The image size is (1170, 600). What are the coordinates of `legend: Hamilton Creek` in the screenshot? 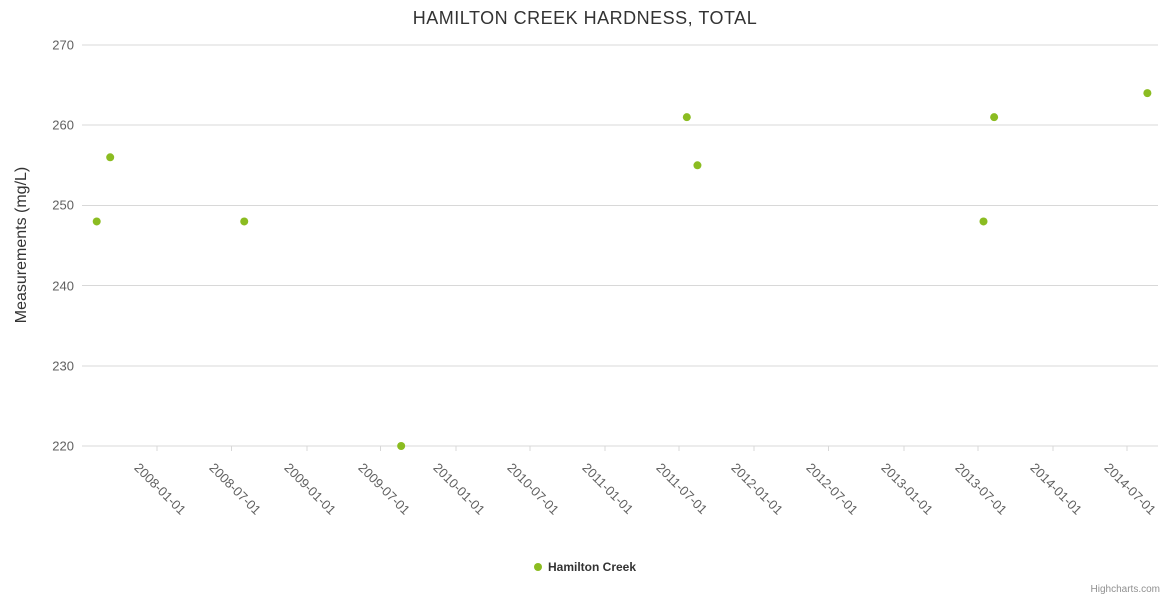 It's located at (585, 567).